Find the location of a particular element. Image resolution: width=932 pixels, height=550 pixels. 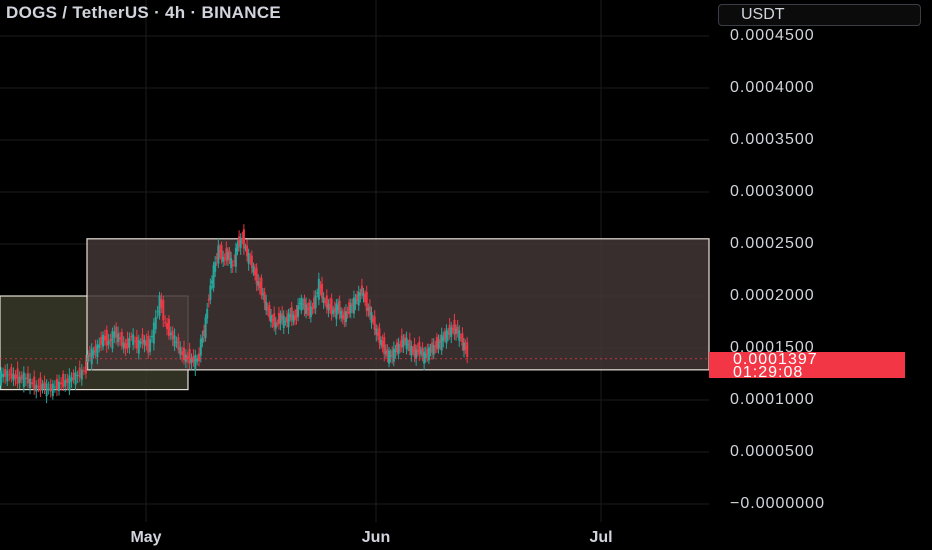

last-price-value: 0.0001397 is located at coordinates (775, 359).